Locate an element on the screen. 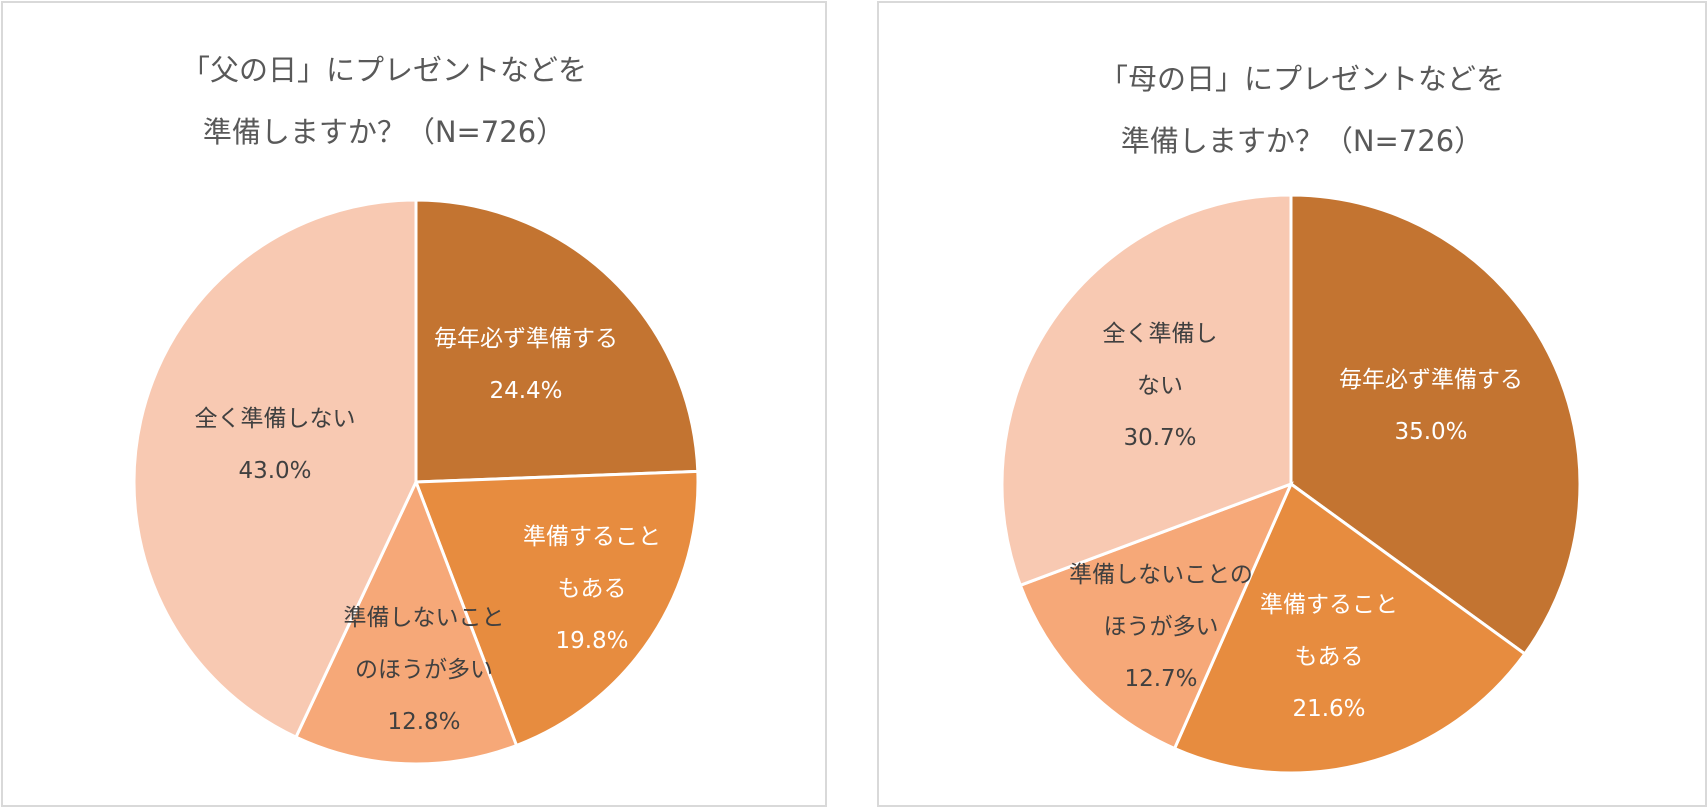  chart-title: 「母の日」にプレゼントなどを 準備しますか？（N=726） is located at coordinates (1292, 110).